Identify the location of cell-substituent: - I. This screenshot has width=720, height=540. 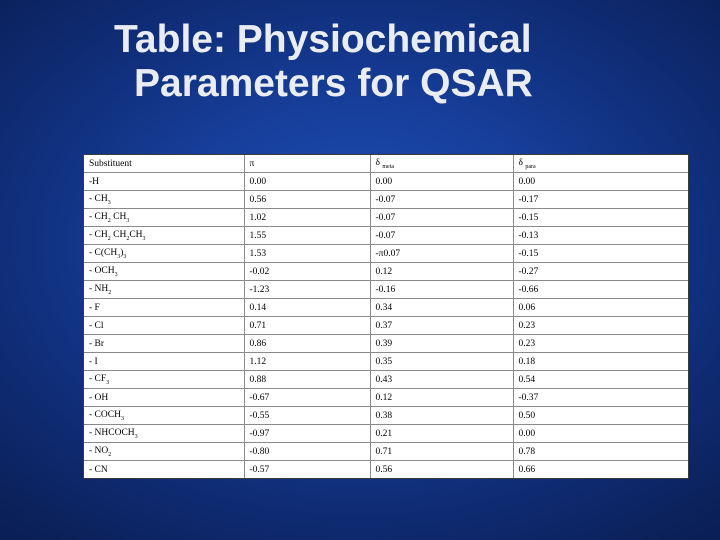
(164, 361).